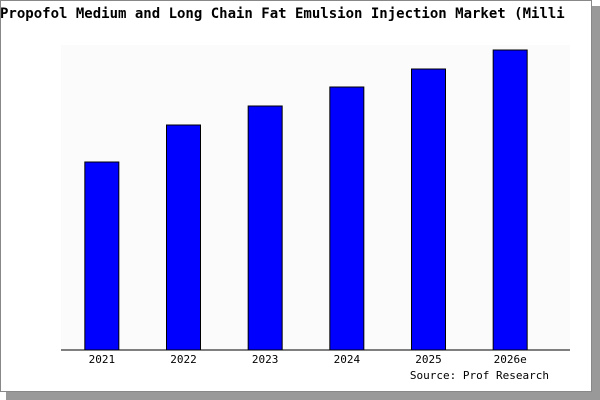  Describe the element at coordinates (265, 359) in the screenshot. I see `x-tick-label: 2023` at that location.